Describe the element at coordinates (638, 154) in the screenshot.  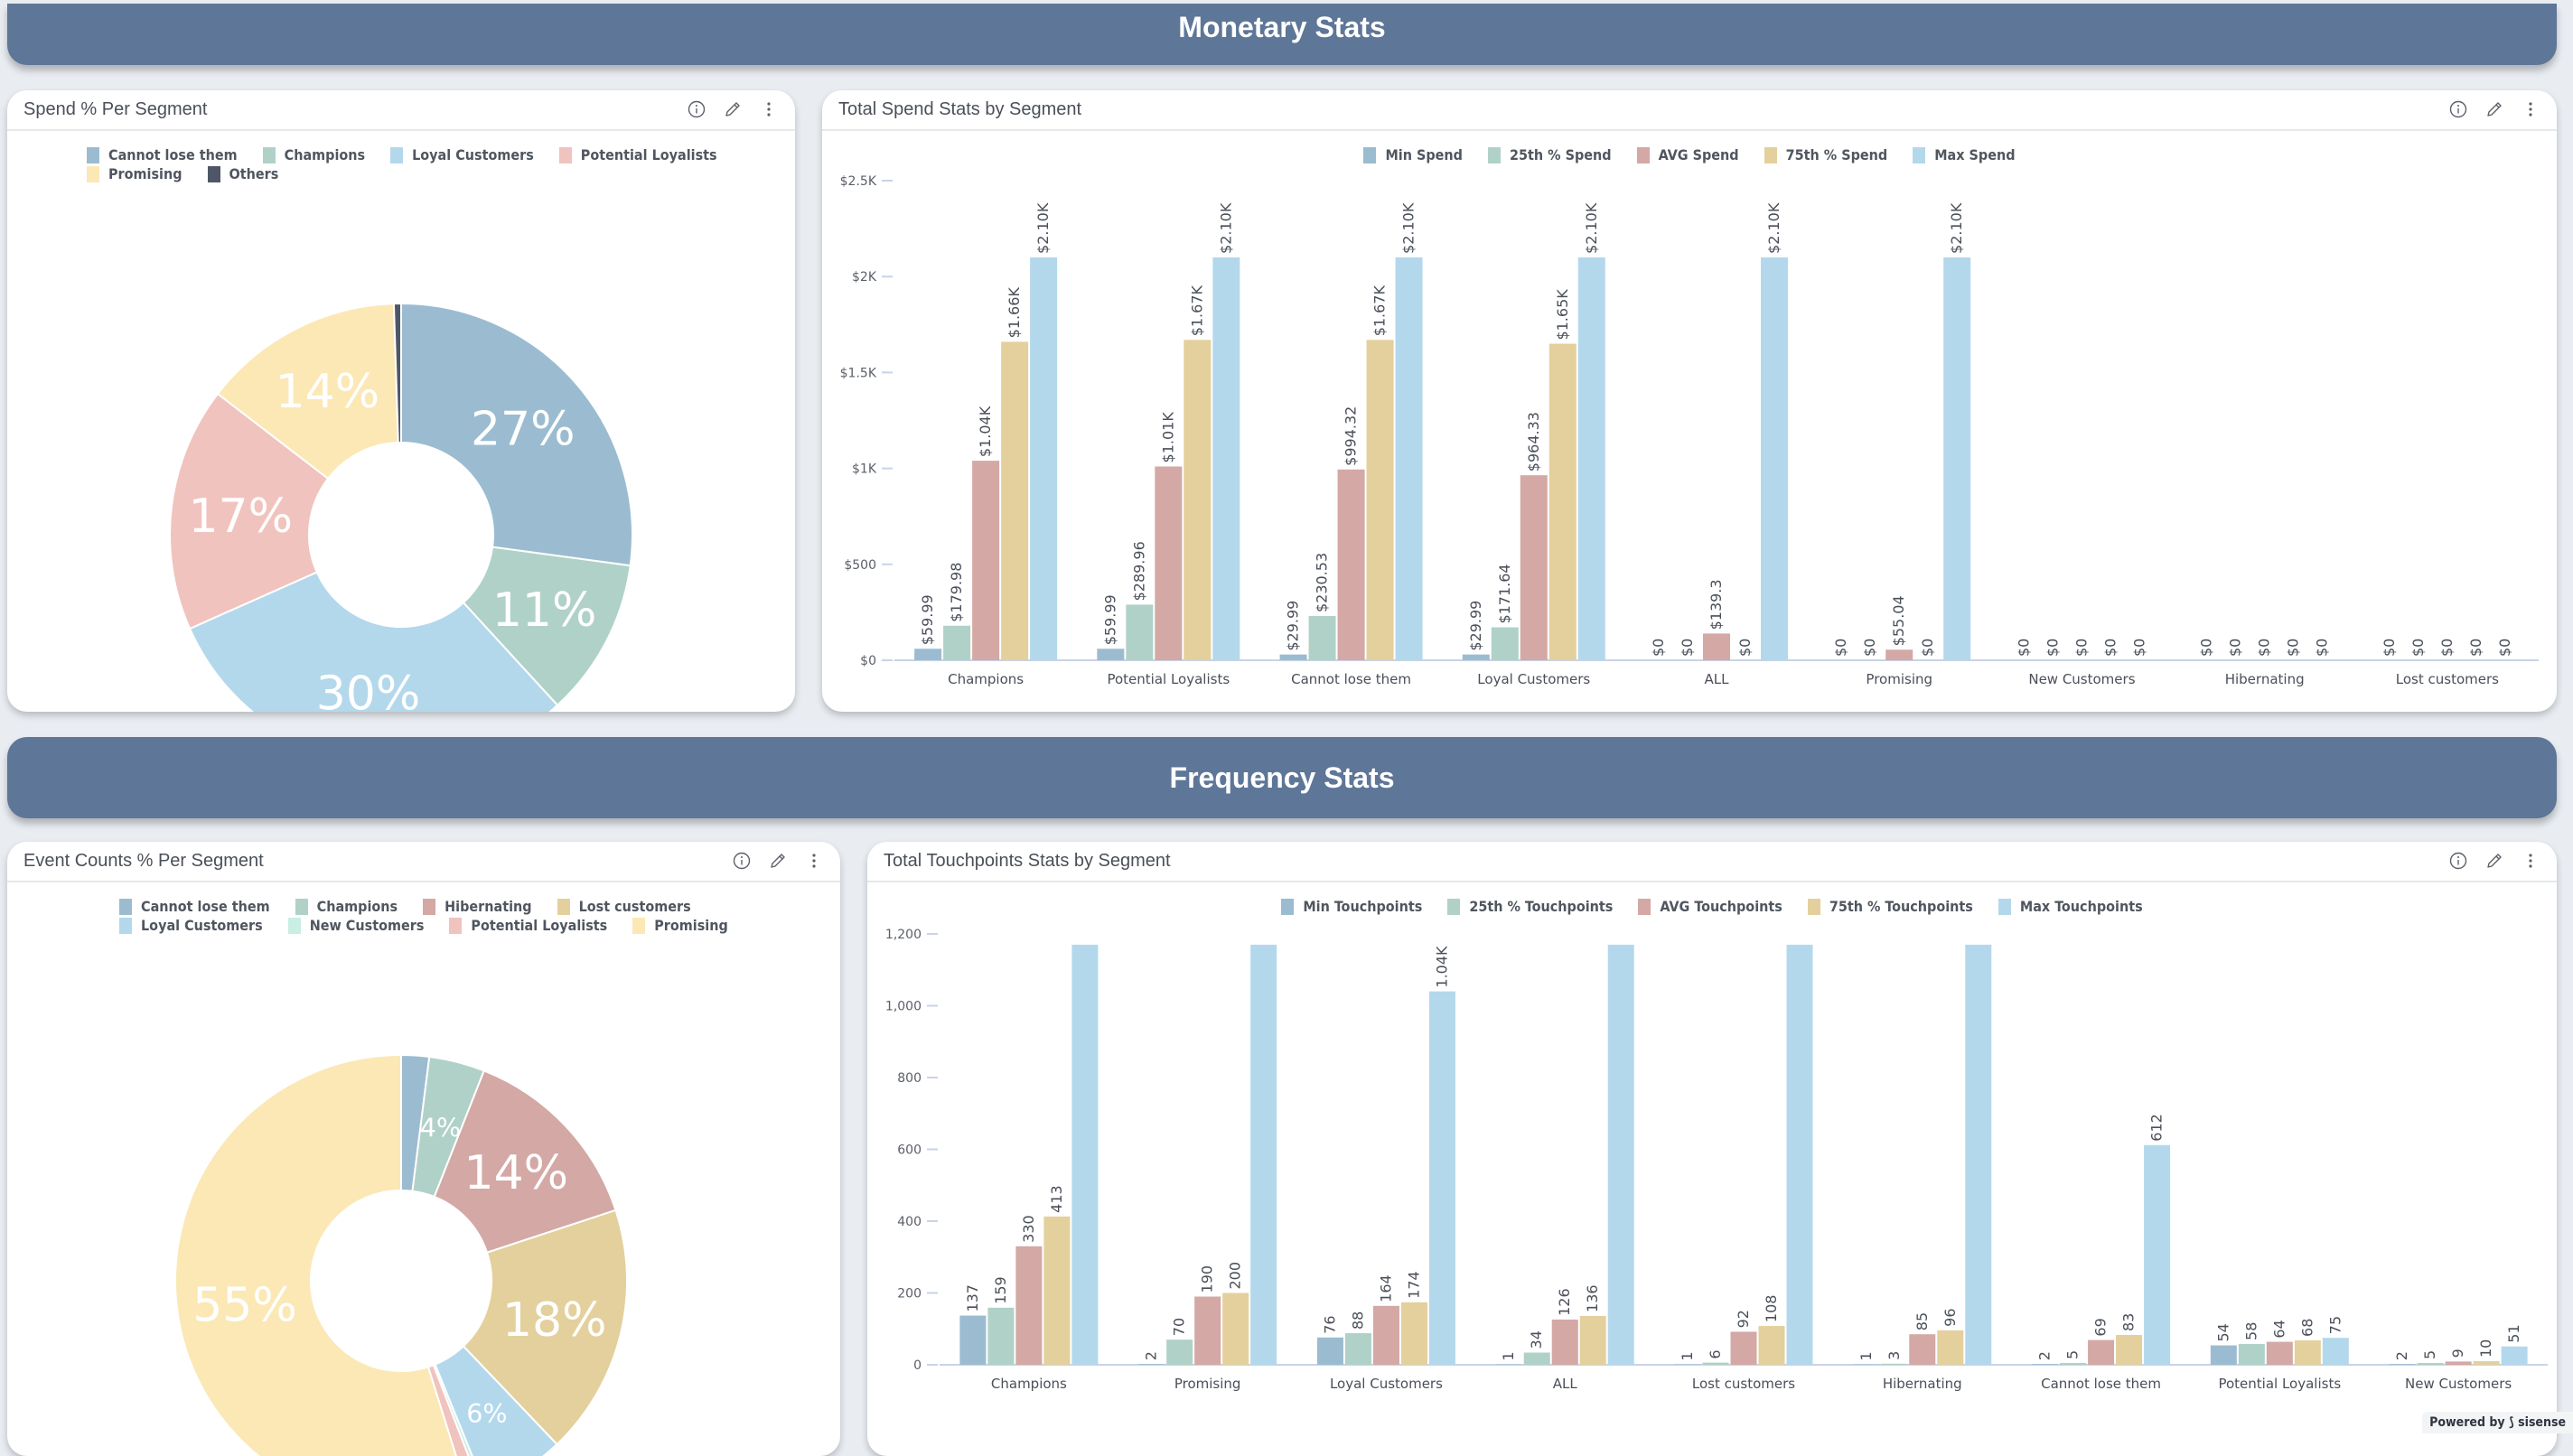
I see `legend-item: Potential Loyalists` at that location.